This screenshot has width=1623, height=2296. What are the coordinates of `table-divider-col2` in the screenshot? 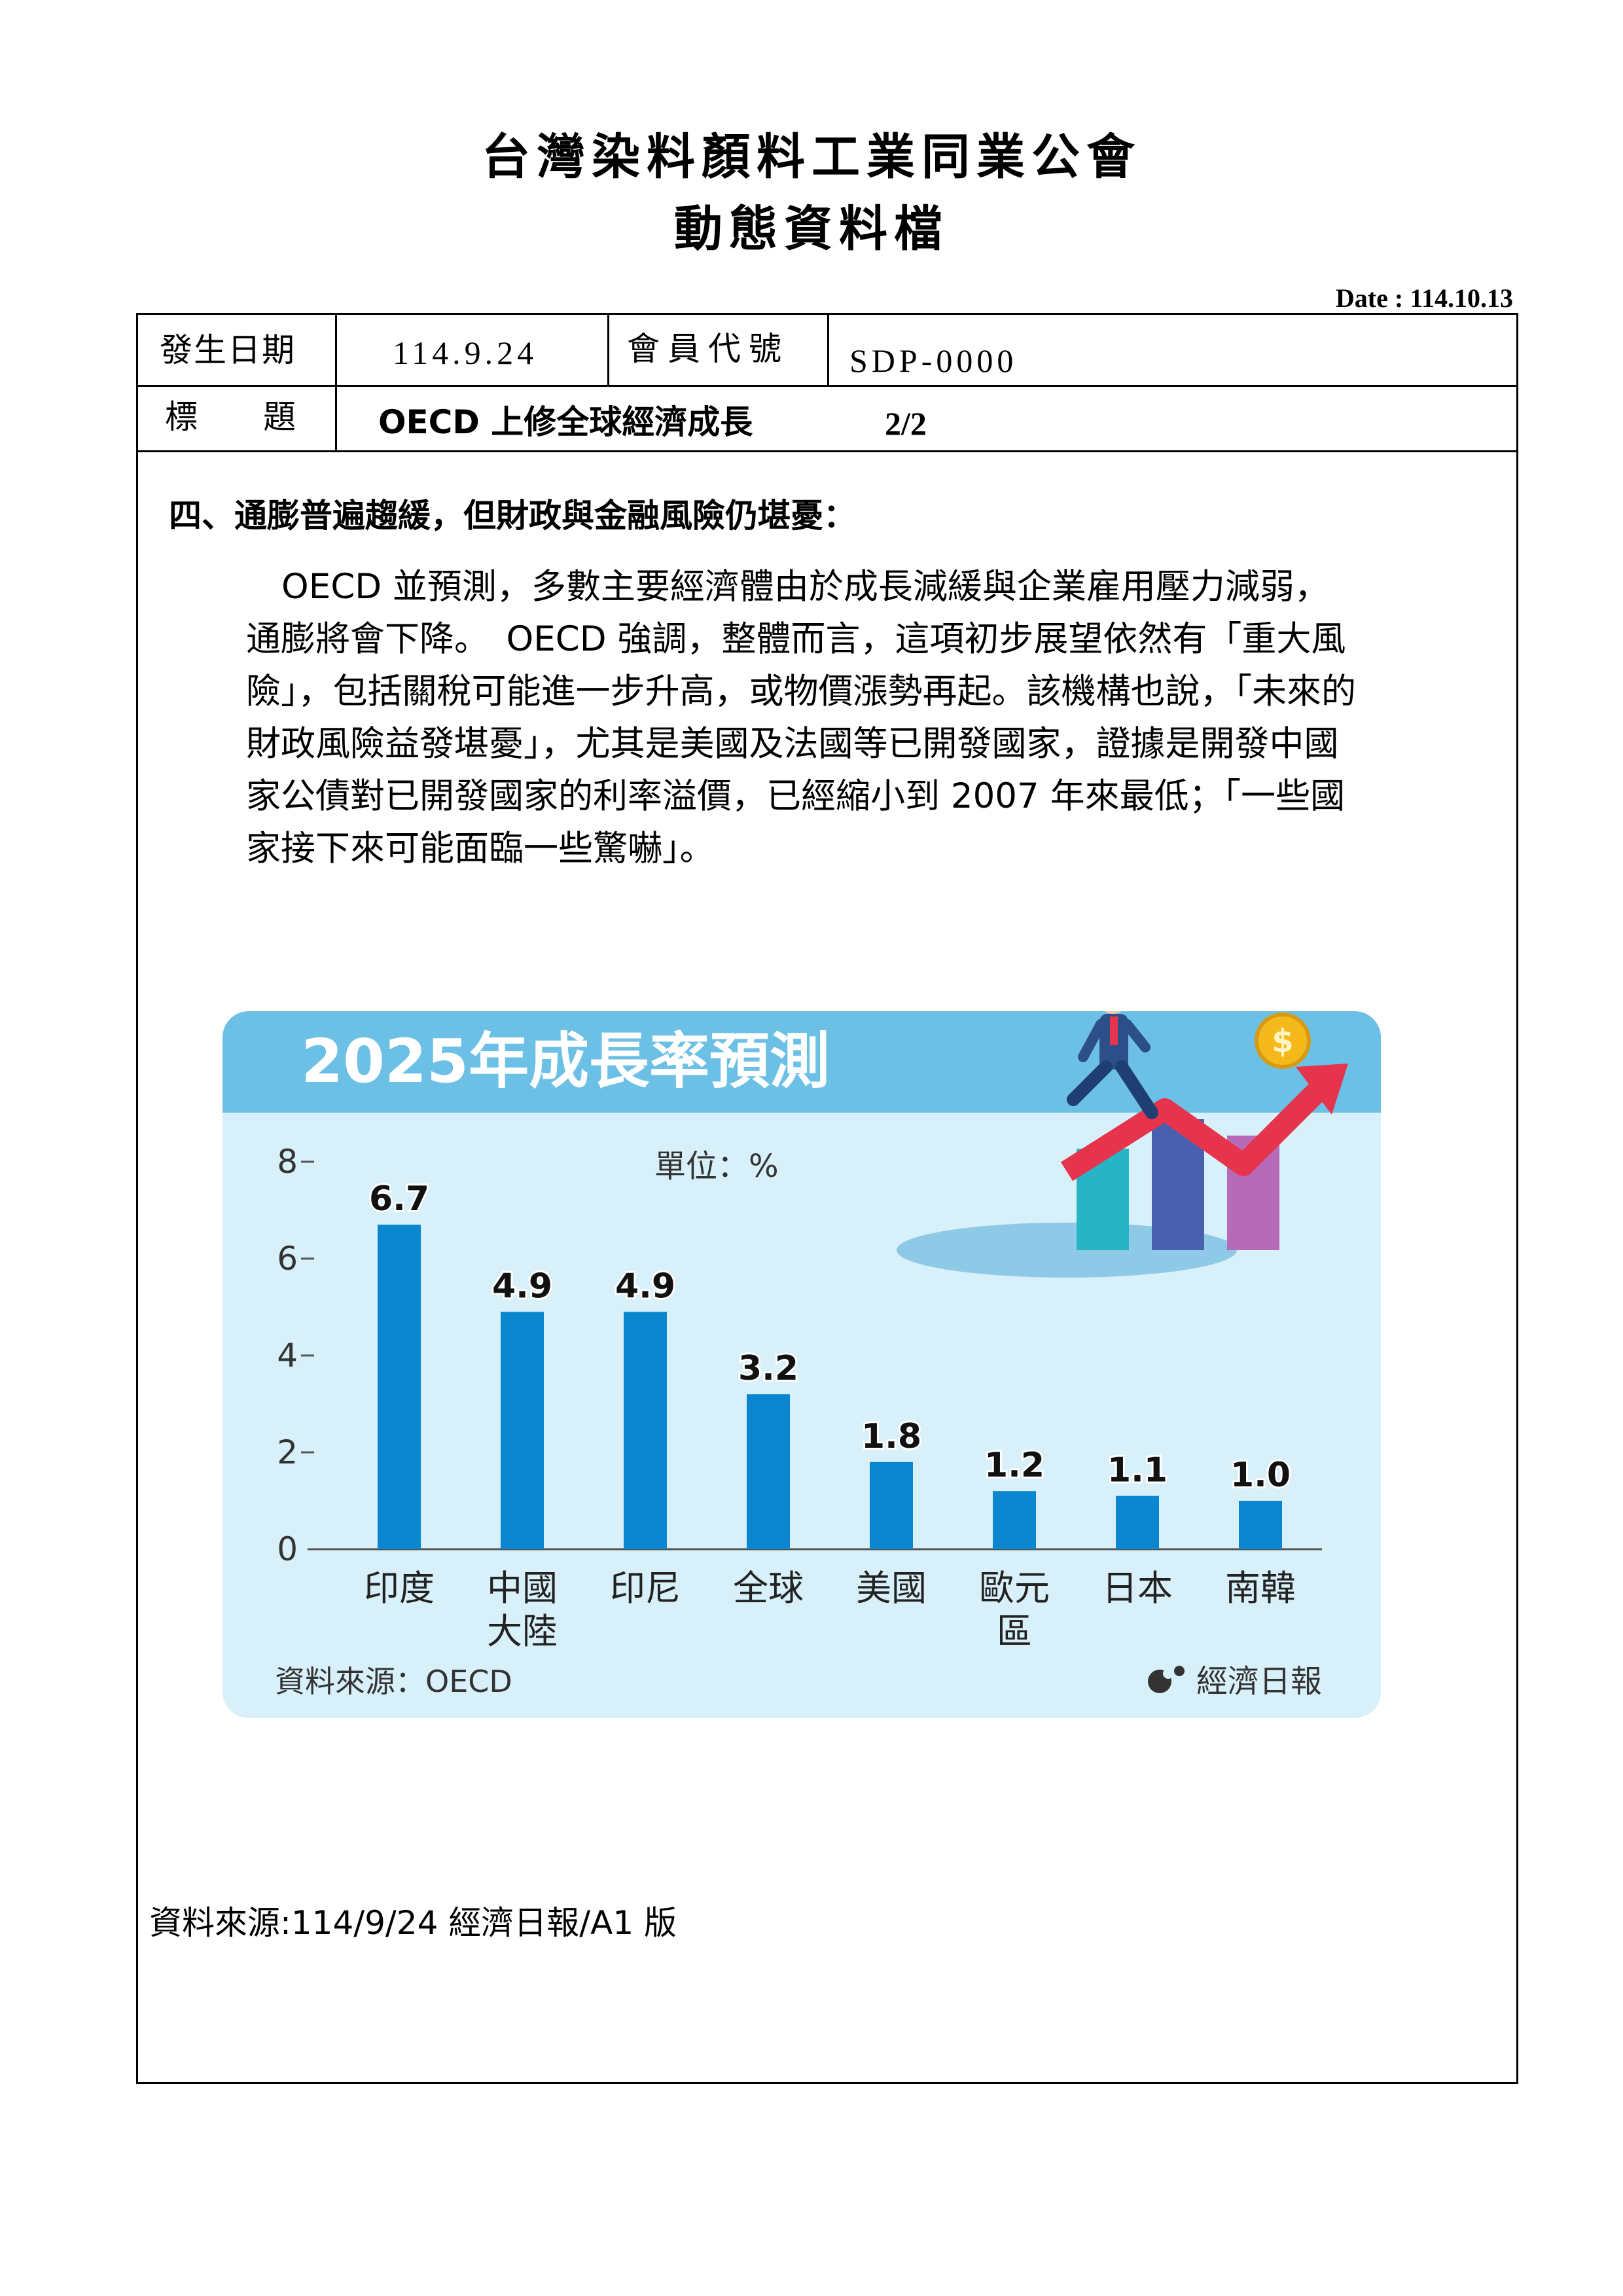 It's located at (608, 349).